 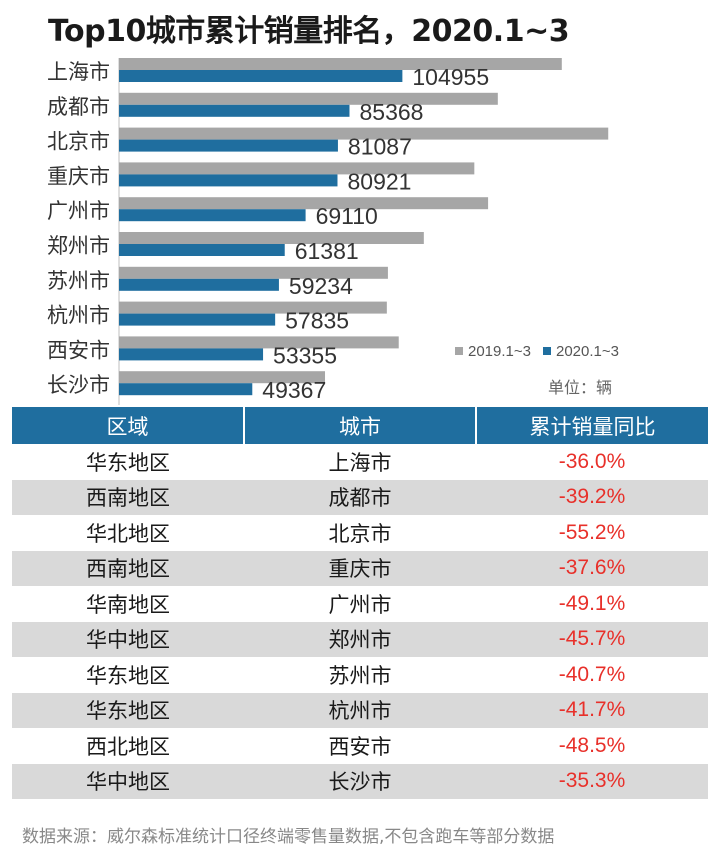 I want to click on category-label: 郑州市, so click(x=78, y=246).